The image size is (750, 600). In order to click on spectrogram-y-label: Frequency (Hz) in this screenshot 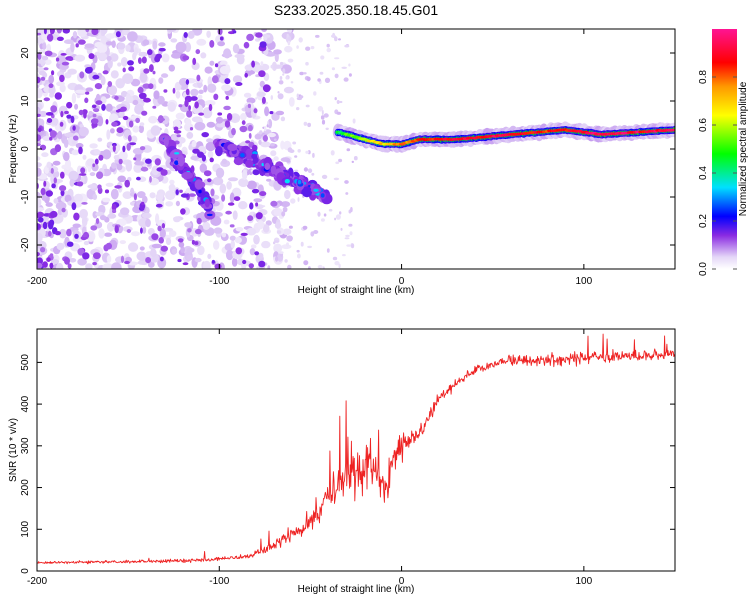, I will do `click(13, 149)`.